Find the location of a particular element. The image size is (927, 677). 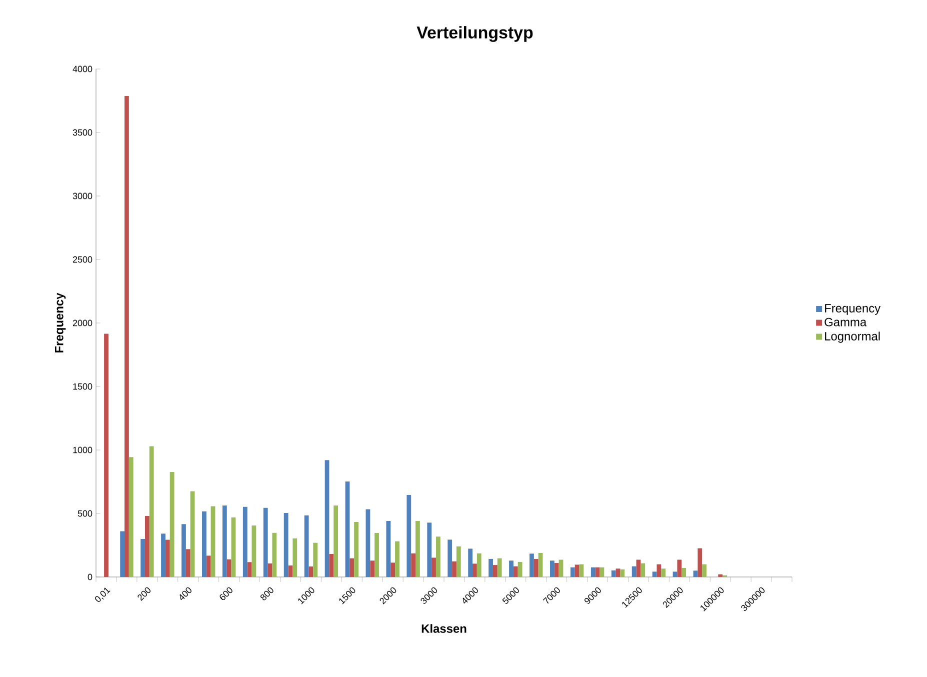

y-tick-label: 0 is located at coordinates (90, 577).